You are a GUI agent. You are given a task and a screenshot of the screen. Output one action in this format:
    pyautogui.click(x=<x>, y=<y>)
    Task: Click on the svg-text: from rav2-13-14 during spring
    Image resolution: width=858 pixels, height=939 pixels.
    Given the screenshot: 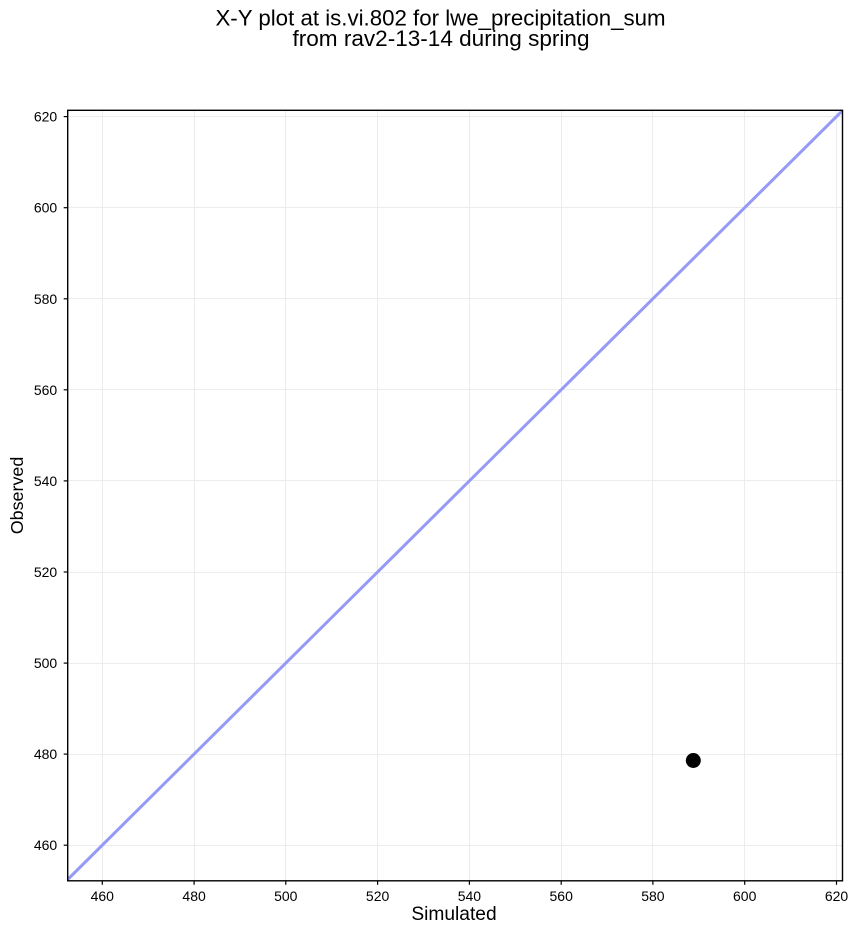 What is the action you would take?
    pyautogui.click(x=440, y=38)
    